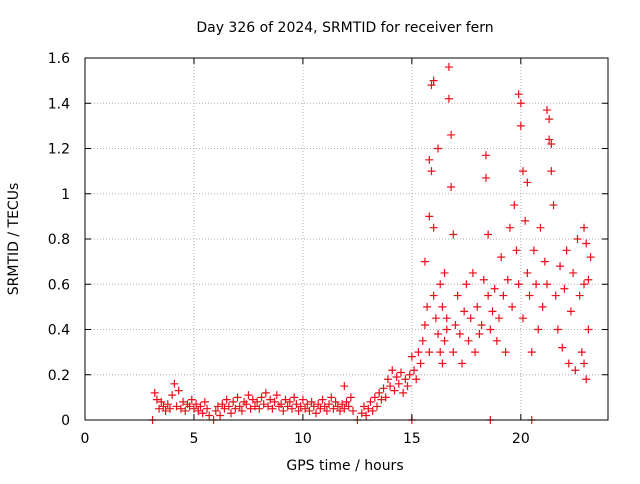 Image resolution: width=640 pixels, height=484 pixels. What do you see at coordinates (65, 421) in the screenshot?
I see `y-tick-label: 0` at bounding box center [65, 421].